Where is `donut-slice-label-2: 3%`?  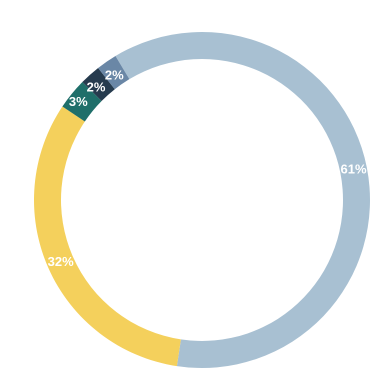
donut-slice-label-2: 3% is located at coordinates (78, 101).